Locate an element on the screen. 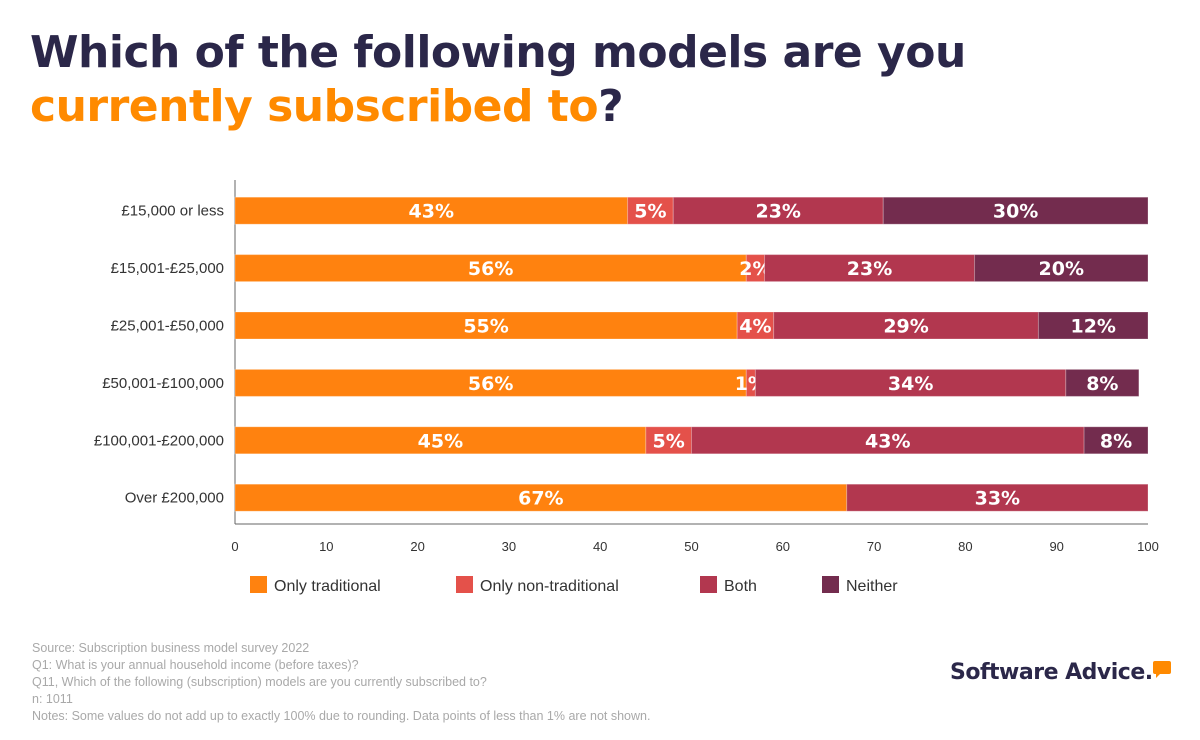  x-tick-label: 40 is located at coordinates (600, 546).